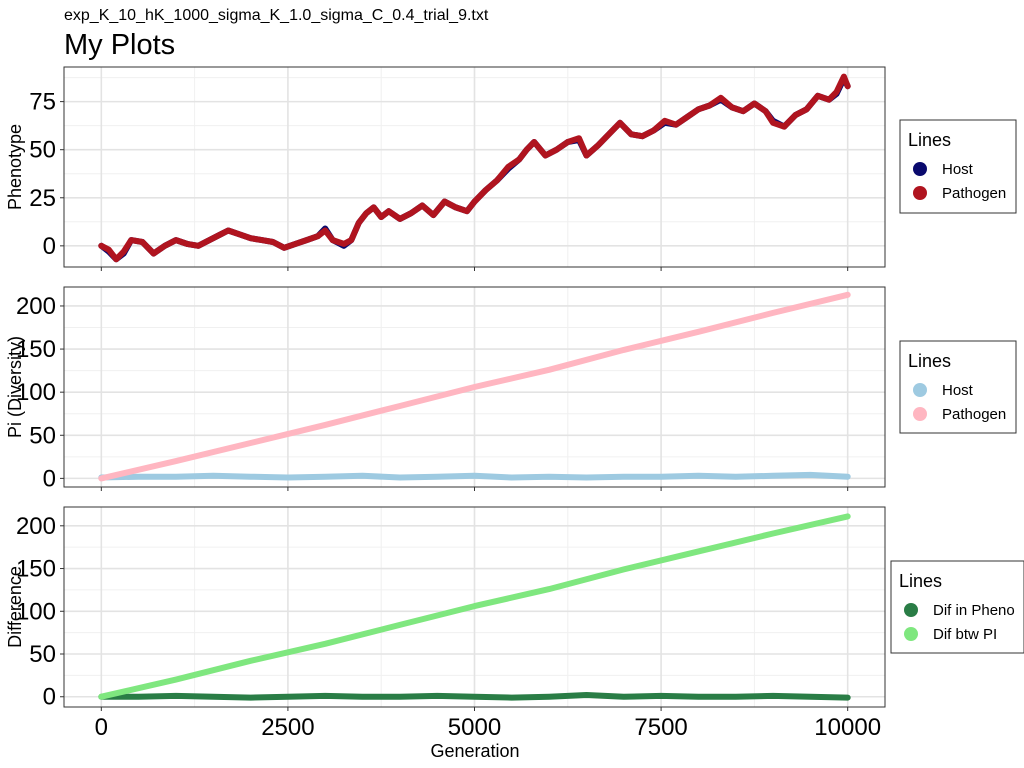 The image size is (1024, 768). What do you see at coordinates (660, 727) in the screenshot?
I see `x-tick-label: 7500` at bounding box center [660, 727].